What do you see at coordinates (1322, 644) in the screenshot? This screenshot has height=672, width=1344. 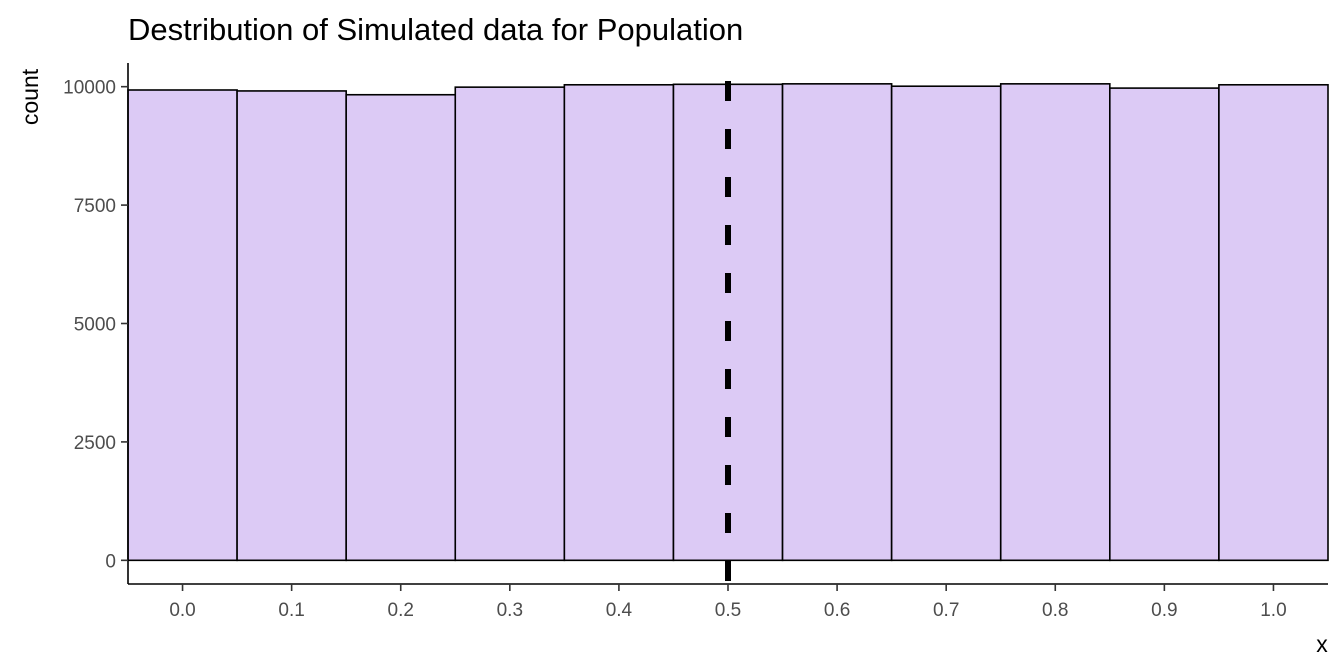 I see `x-axis-title: x` at bounding box center [1322, 644].